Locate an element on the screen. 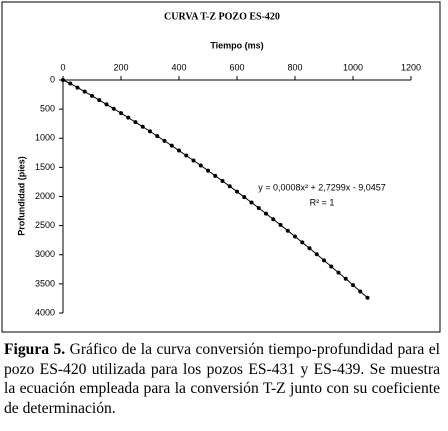 Image resolution: width=448 pixels, height=431 pixels. x-tick-label: 200 is located at coordinates (120, 67).